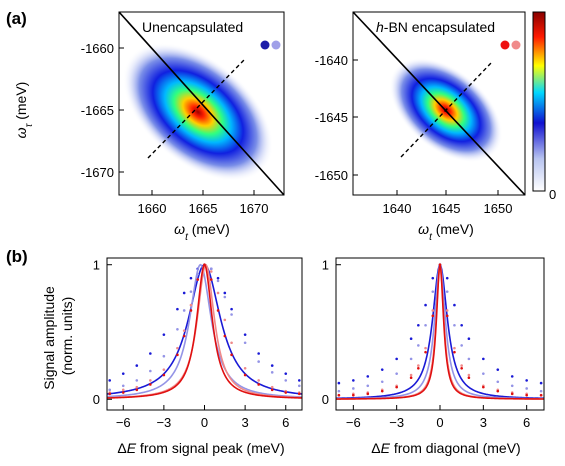 The width and height of the screenshot is (565, 466). I want to click on tick-label: −3, so click(163, 422).